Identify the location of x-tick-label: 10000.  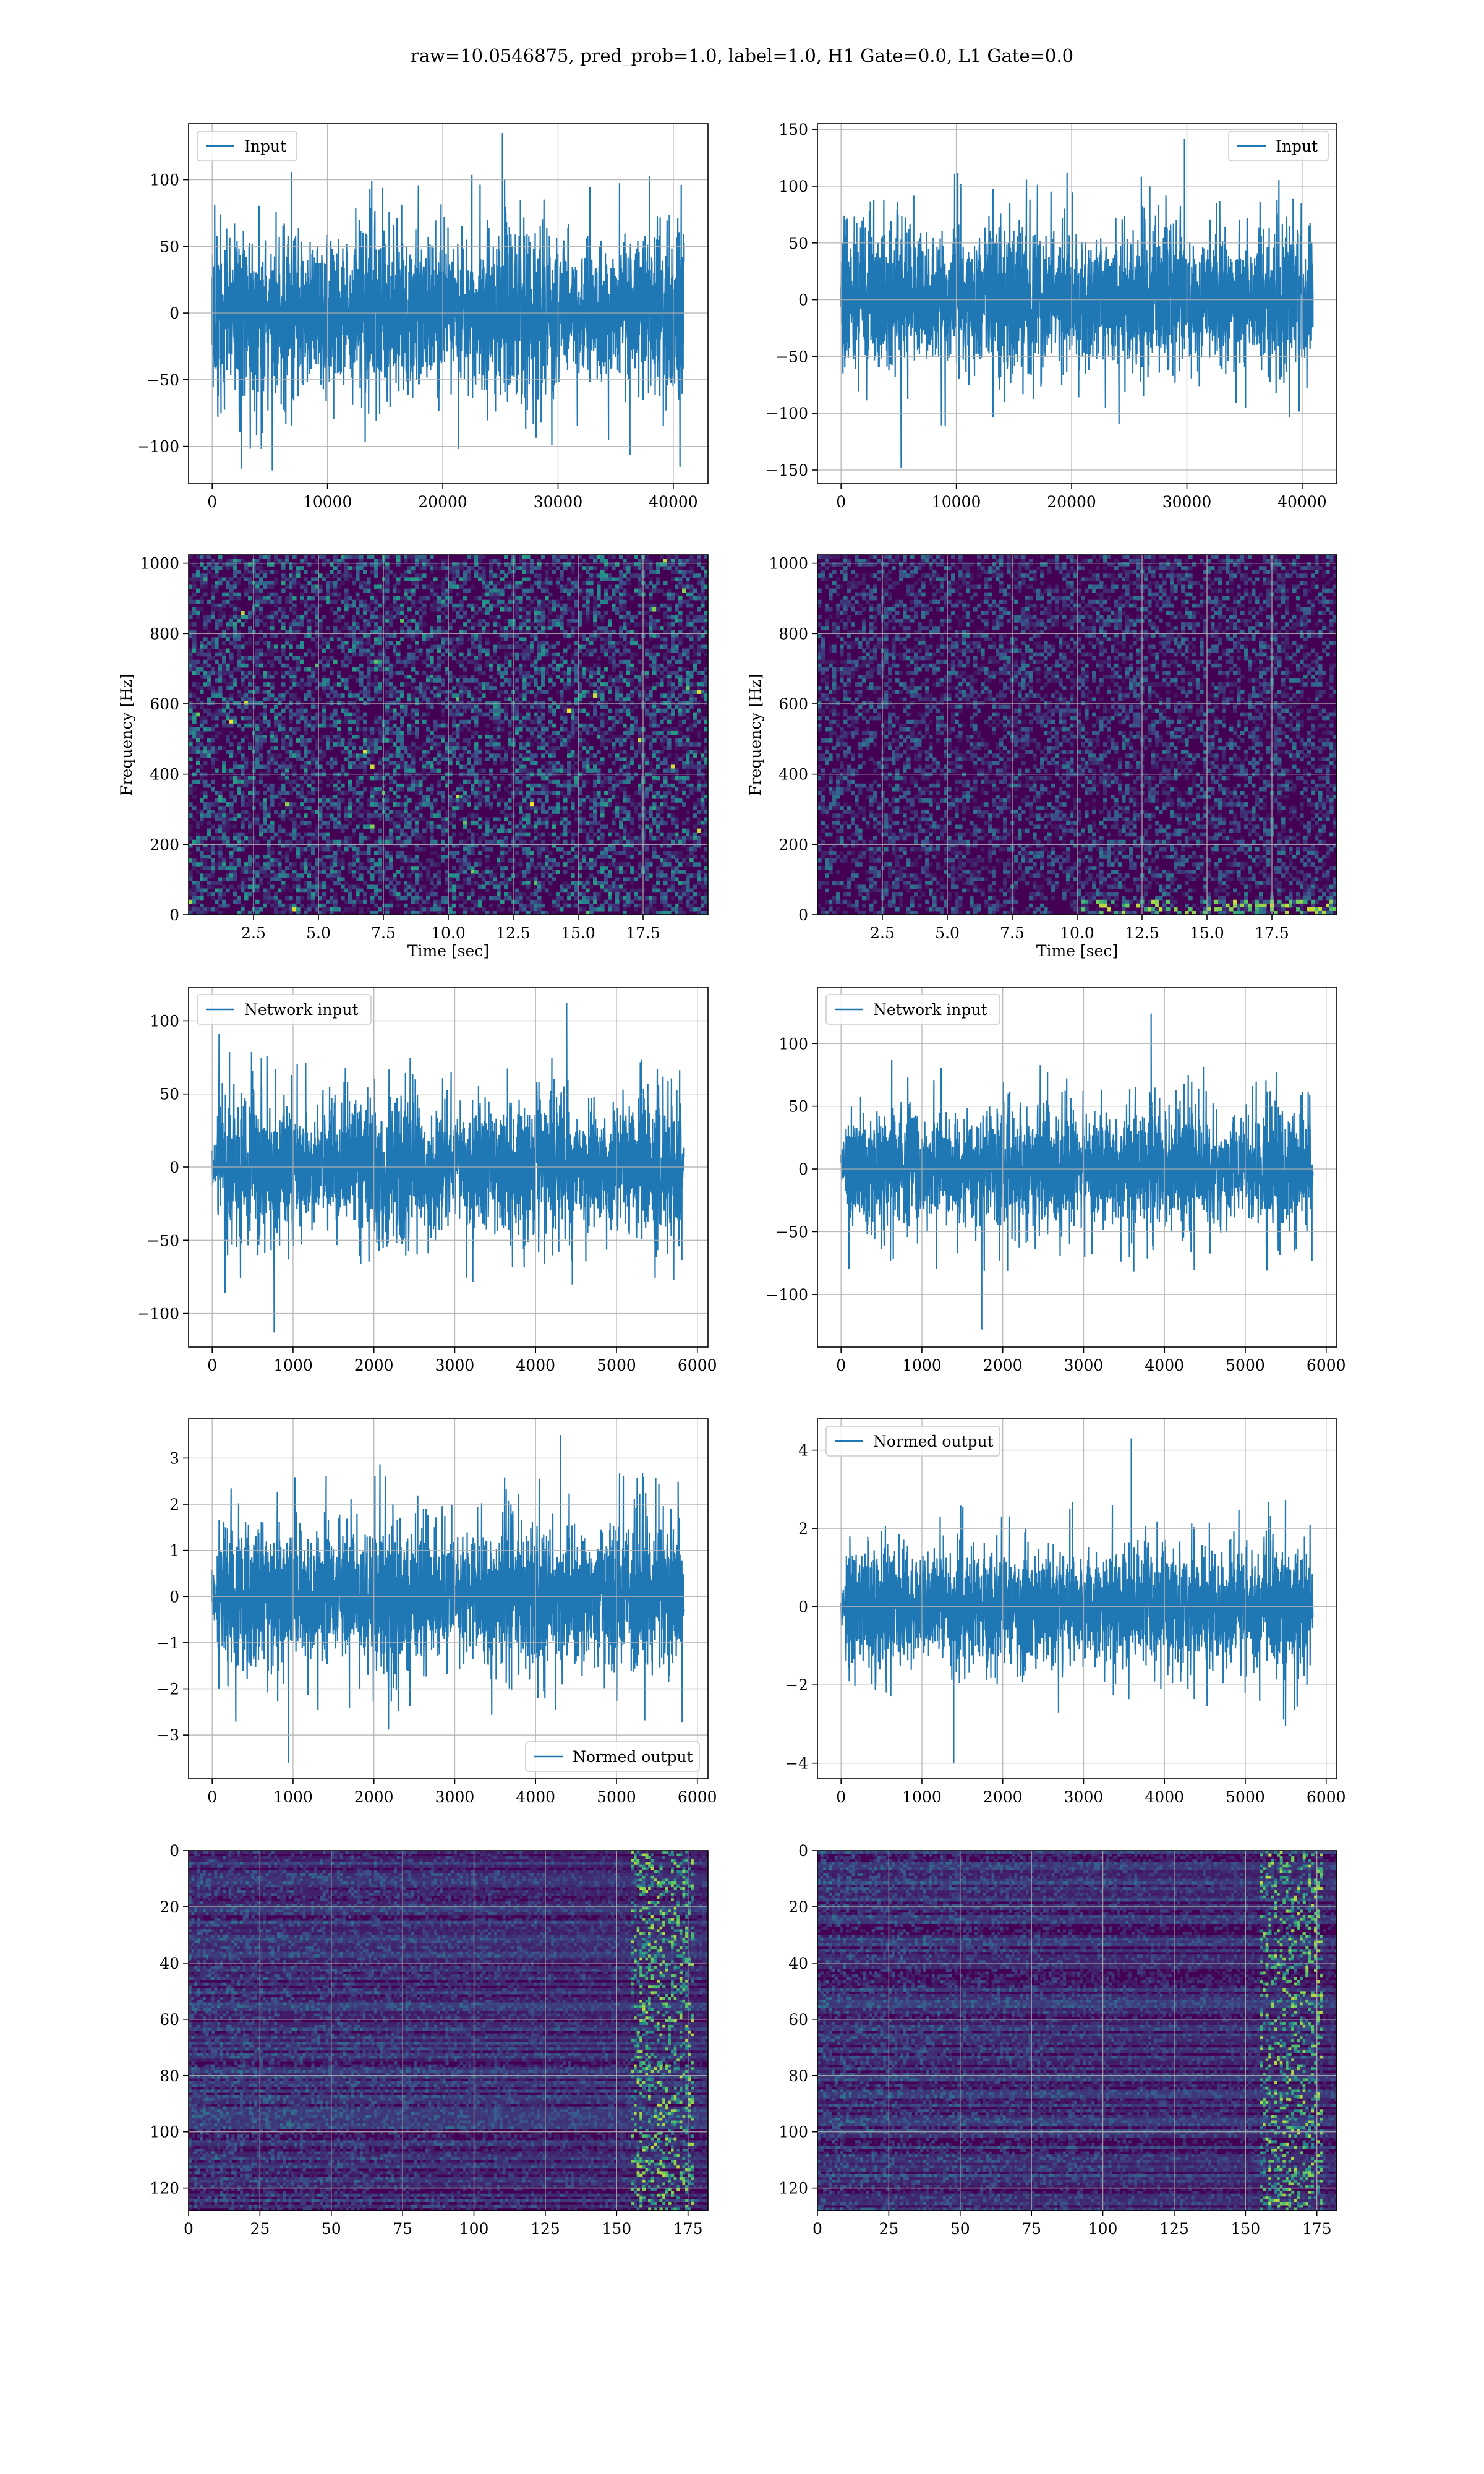
(956, 502).